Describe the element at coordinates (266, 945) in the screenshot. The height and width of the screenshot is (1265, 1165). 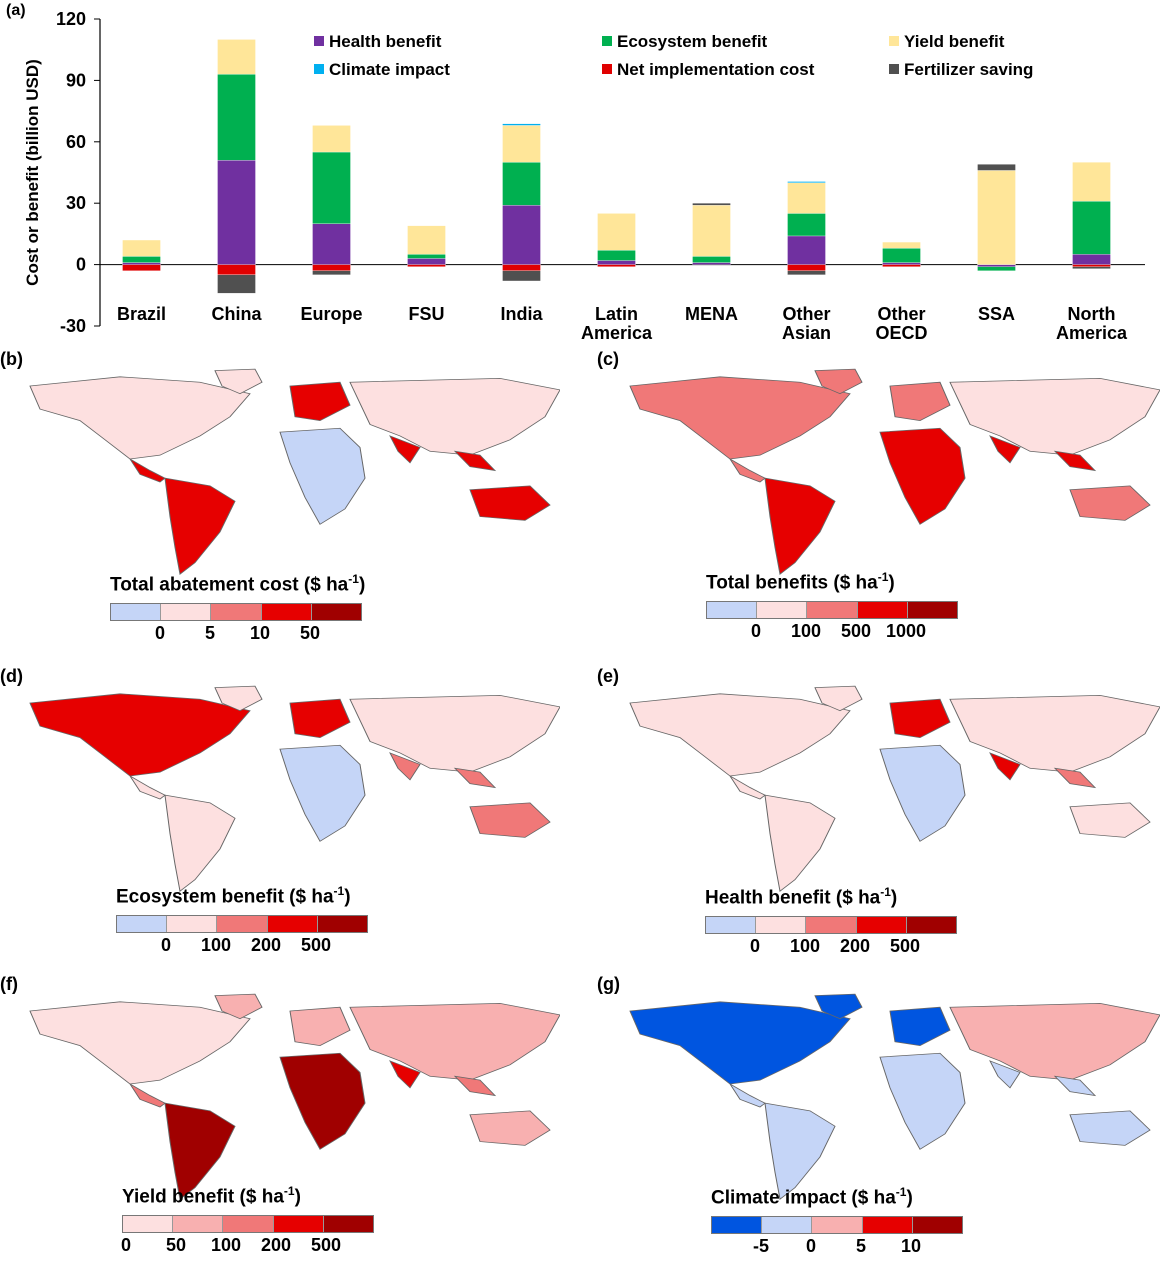
I see `colorbar-tick-label: 200` at that location.